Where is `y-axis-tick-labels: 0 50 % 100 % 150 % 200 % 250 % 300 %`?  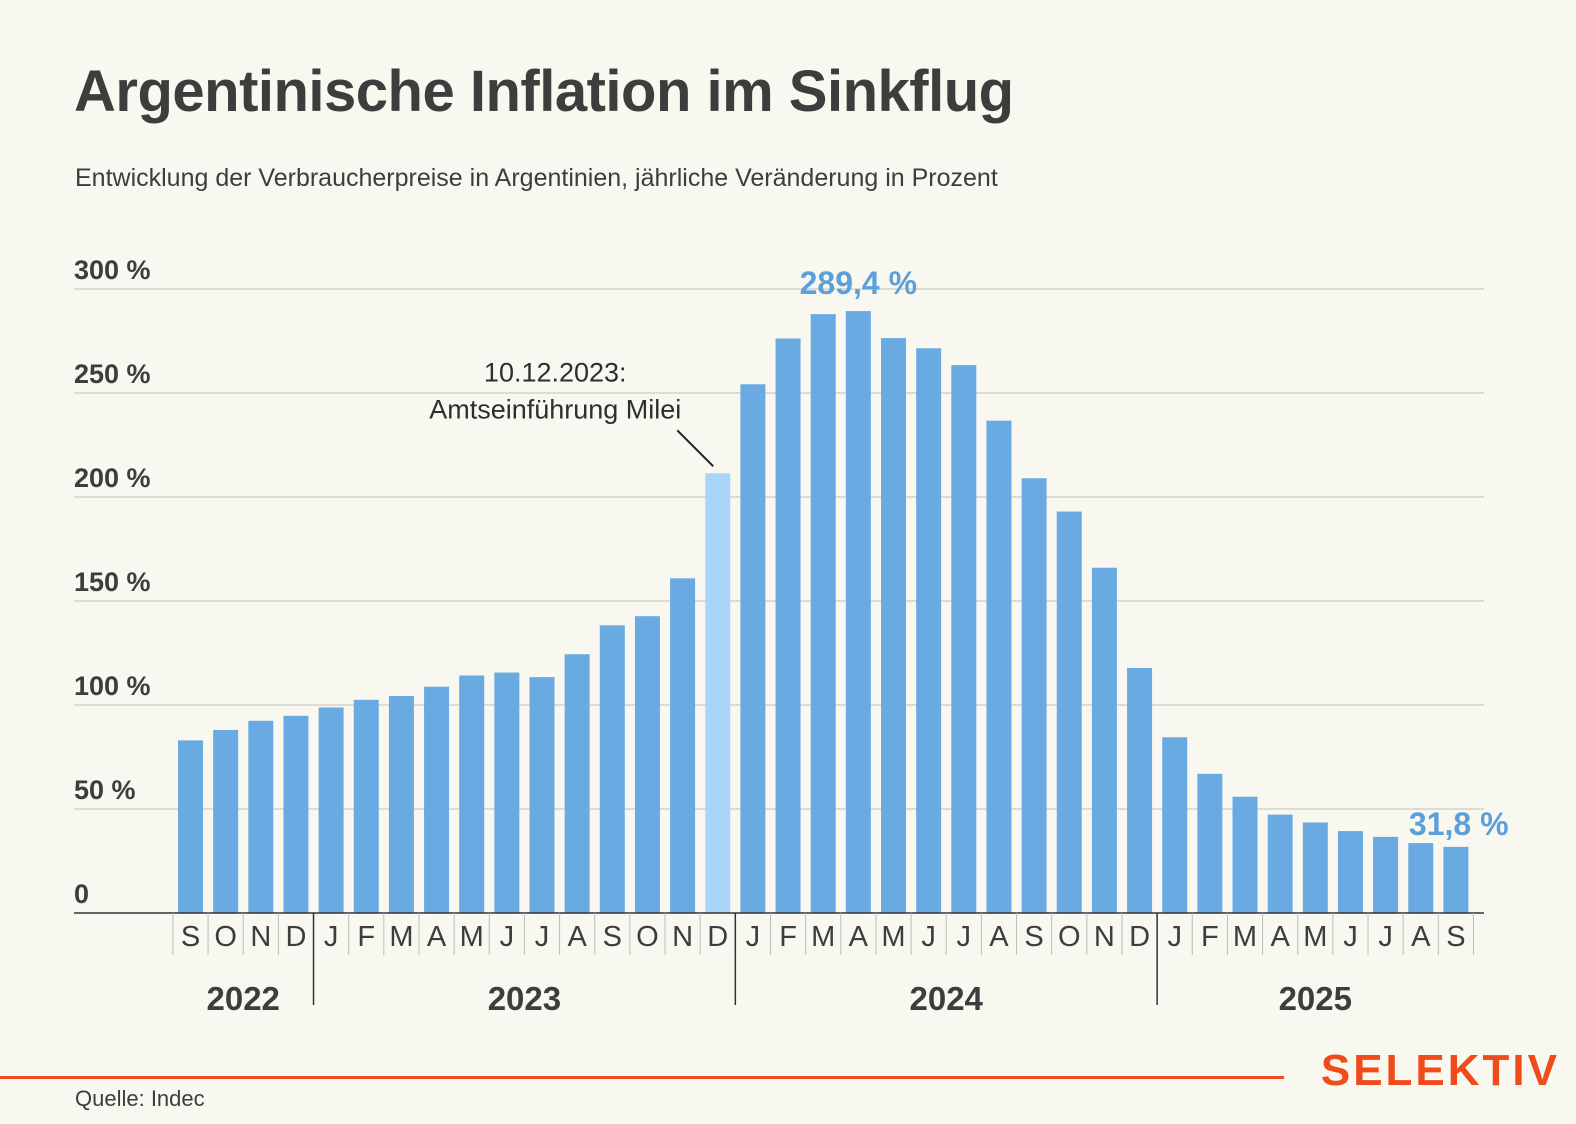
y-axis-tick-labels: 0 50 % 100 % 150 % 200 % 250 % 300 % is located at coordinates (112, 582).